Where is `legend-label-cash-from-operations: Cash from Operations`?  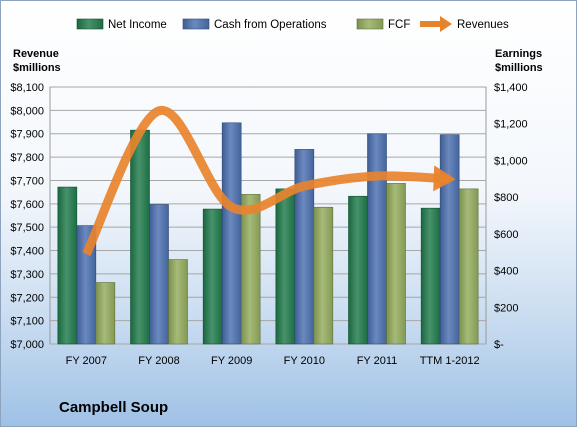
legend-label-cash-from-operations: Cash from Operations is located at coordinates (270, 25).